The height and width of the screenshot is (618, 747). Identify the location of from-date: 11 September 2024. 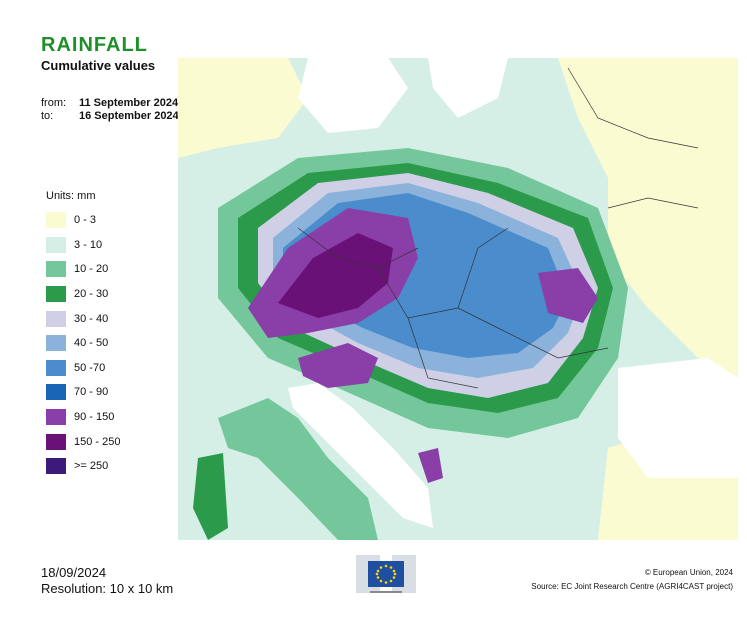
(129, 103).